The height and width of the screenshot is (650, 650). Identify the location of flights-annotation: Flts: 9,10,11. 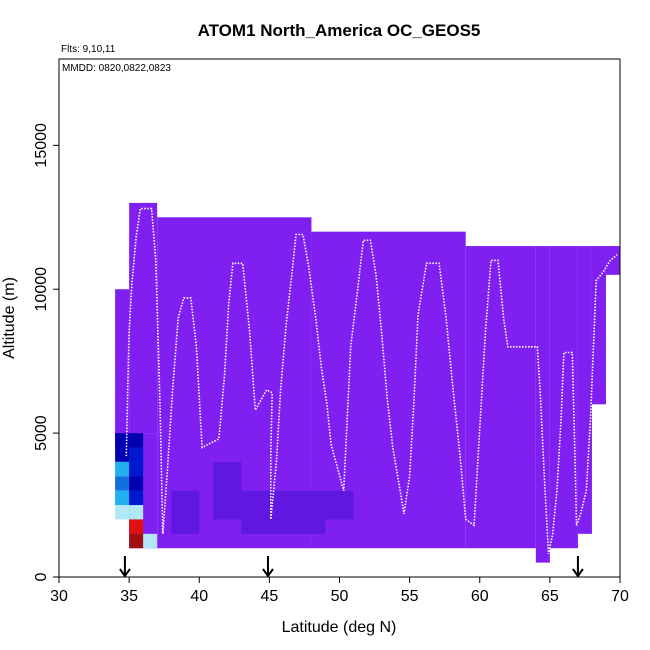
(88, 49).